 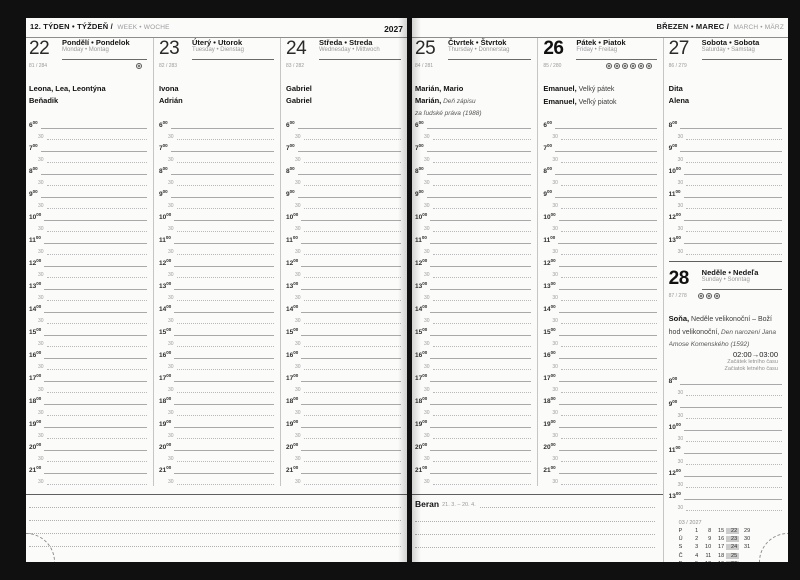 What do you see at coordinates (697, 555) in the screenshot?
I see `mini-calendar-date: 4` at bounding box center [697, 555].